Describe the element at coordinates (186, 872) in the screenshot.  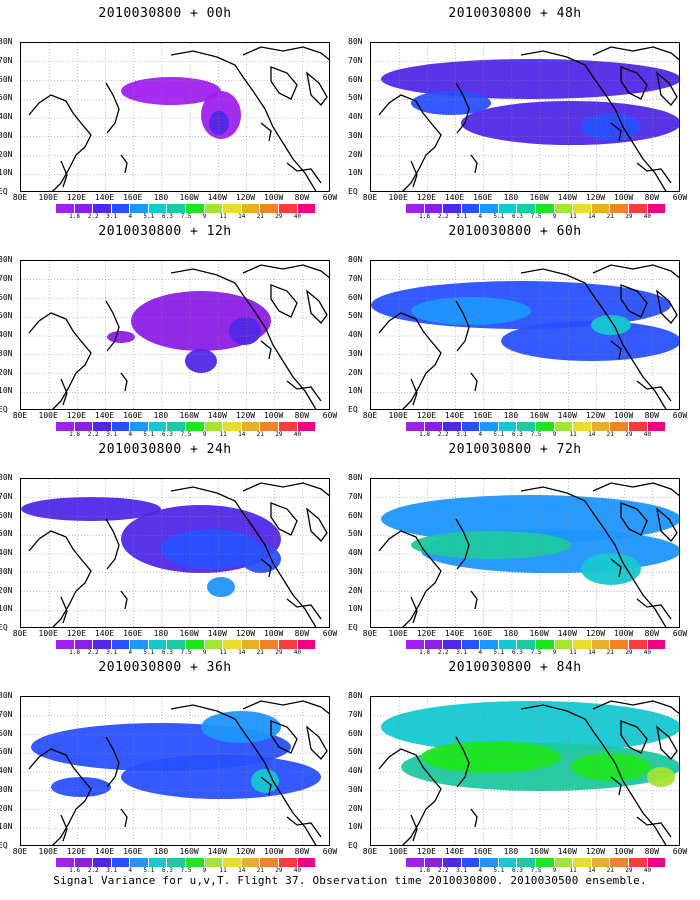
I see `colorbar-labels: 1.6 2.2 3.1 4 5.1 6.3 7.5 9 11 14 21 29 40` at that location.